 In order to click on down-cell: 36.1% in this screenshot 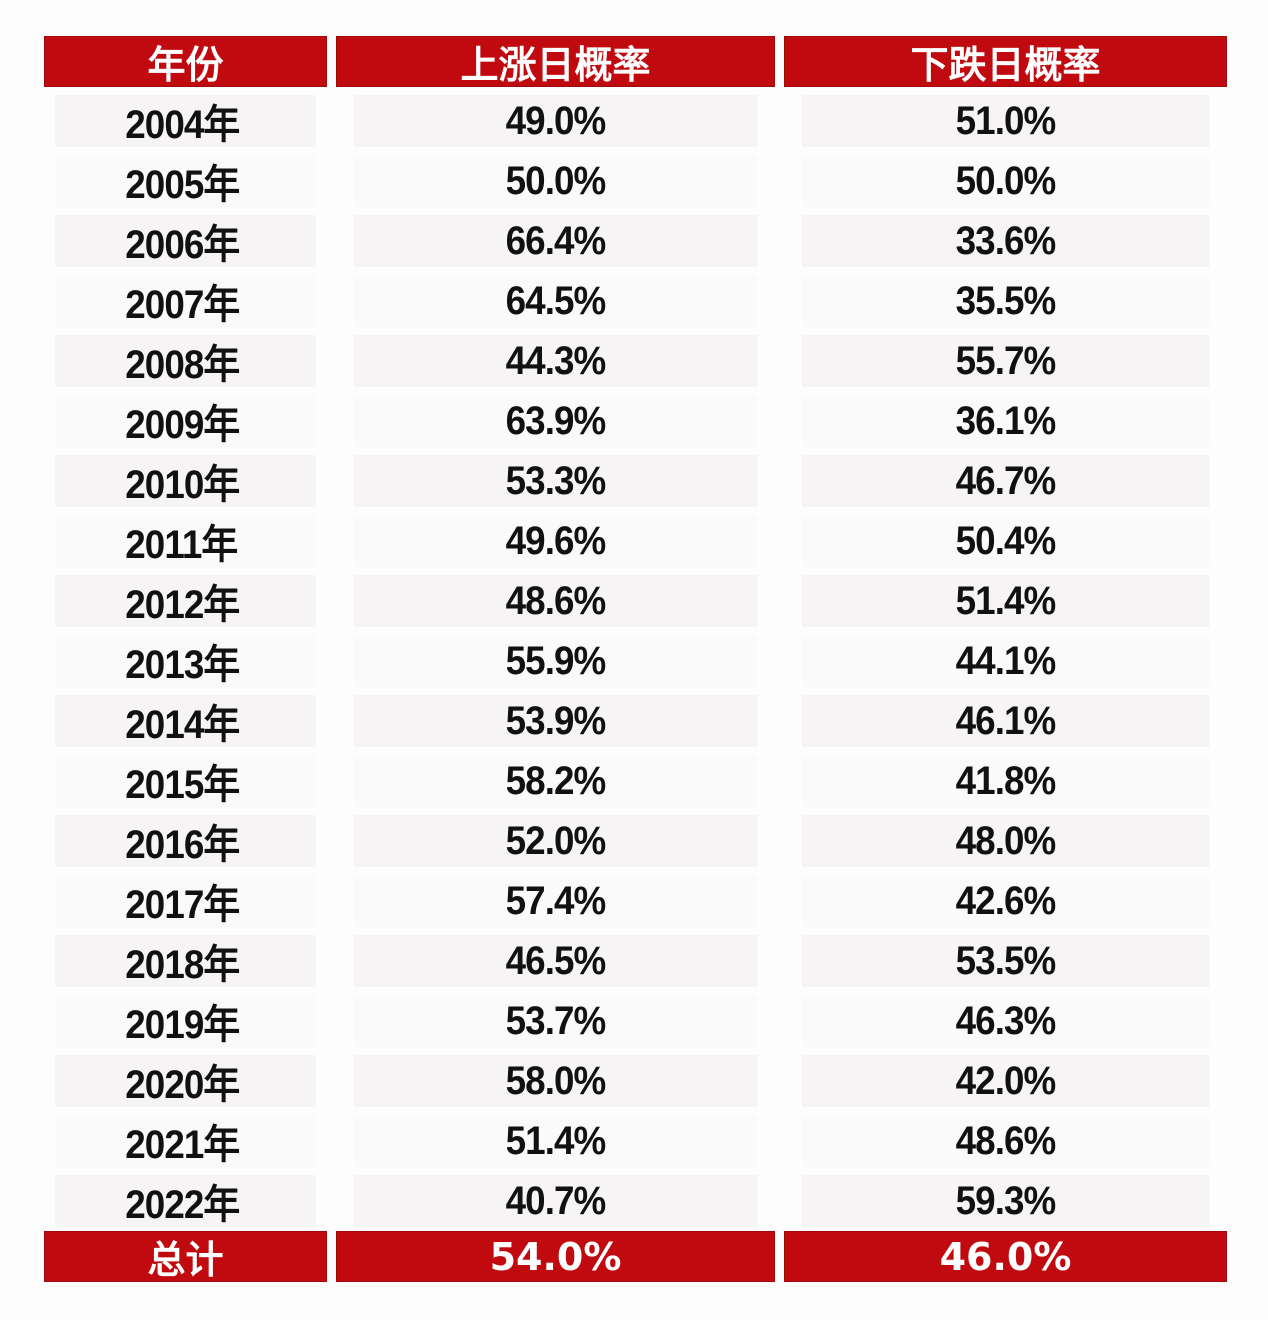, I will do `click(1005, 421)`.